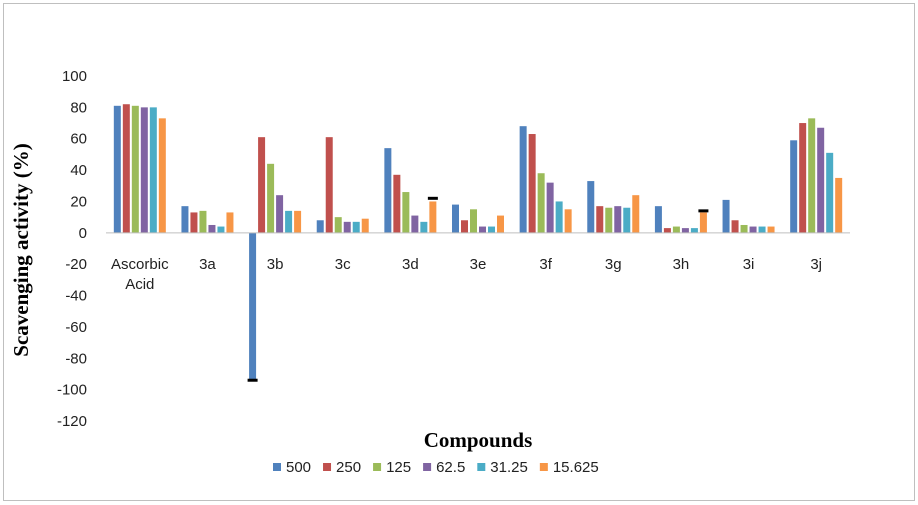 Image resolution: width=918 pixels, height=505 pixels. Describe the element at coordinates (140, 274) in the screenshot. I see `x-tick-label: Ascorbic Acid` at that location.